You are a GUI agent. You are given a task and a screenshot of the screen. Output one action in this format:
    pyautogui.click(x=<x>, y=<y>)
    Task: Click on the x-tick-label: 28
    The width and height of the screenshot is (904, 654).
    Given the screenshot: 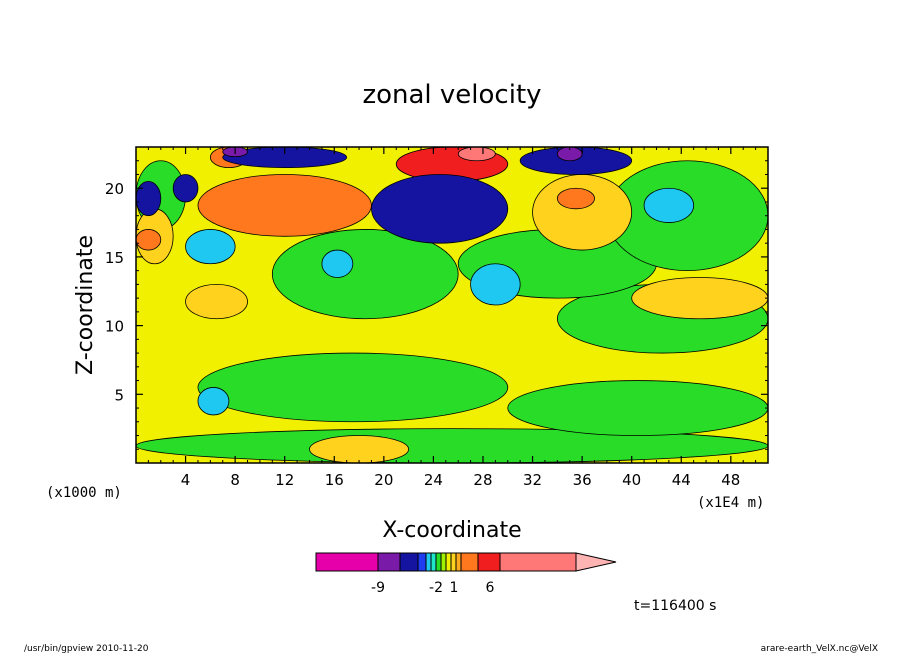 What is the action you would take?
    pyautogui.click(x=482, y=480)
    